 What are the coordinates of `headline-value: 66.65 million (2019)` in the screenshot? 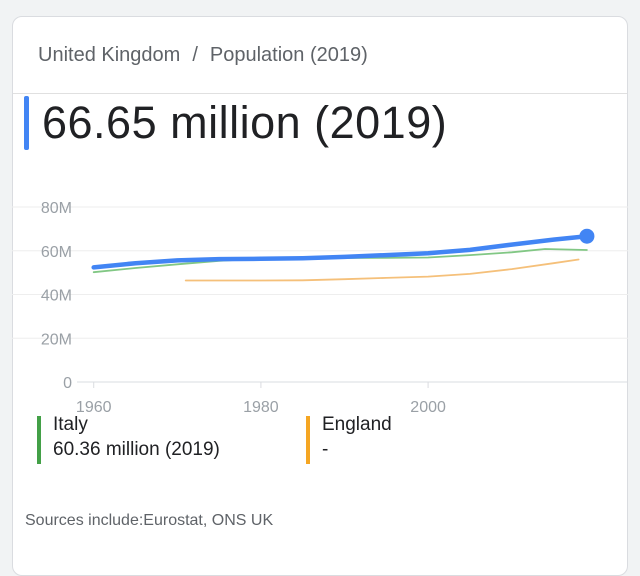 It's located at (245, 122).